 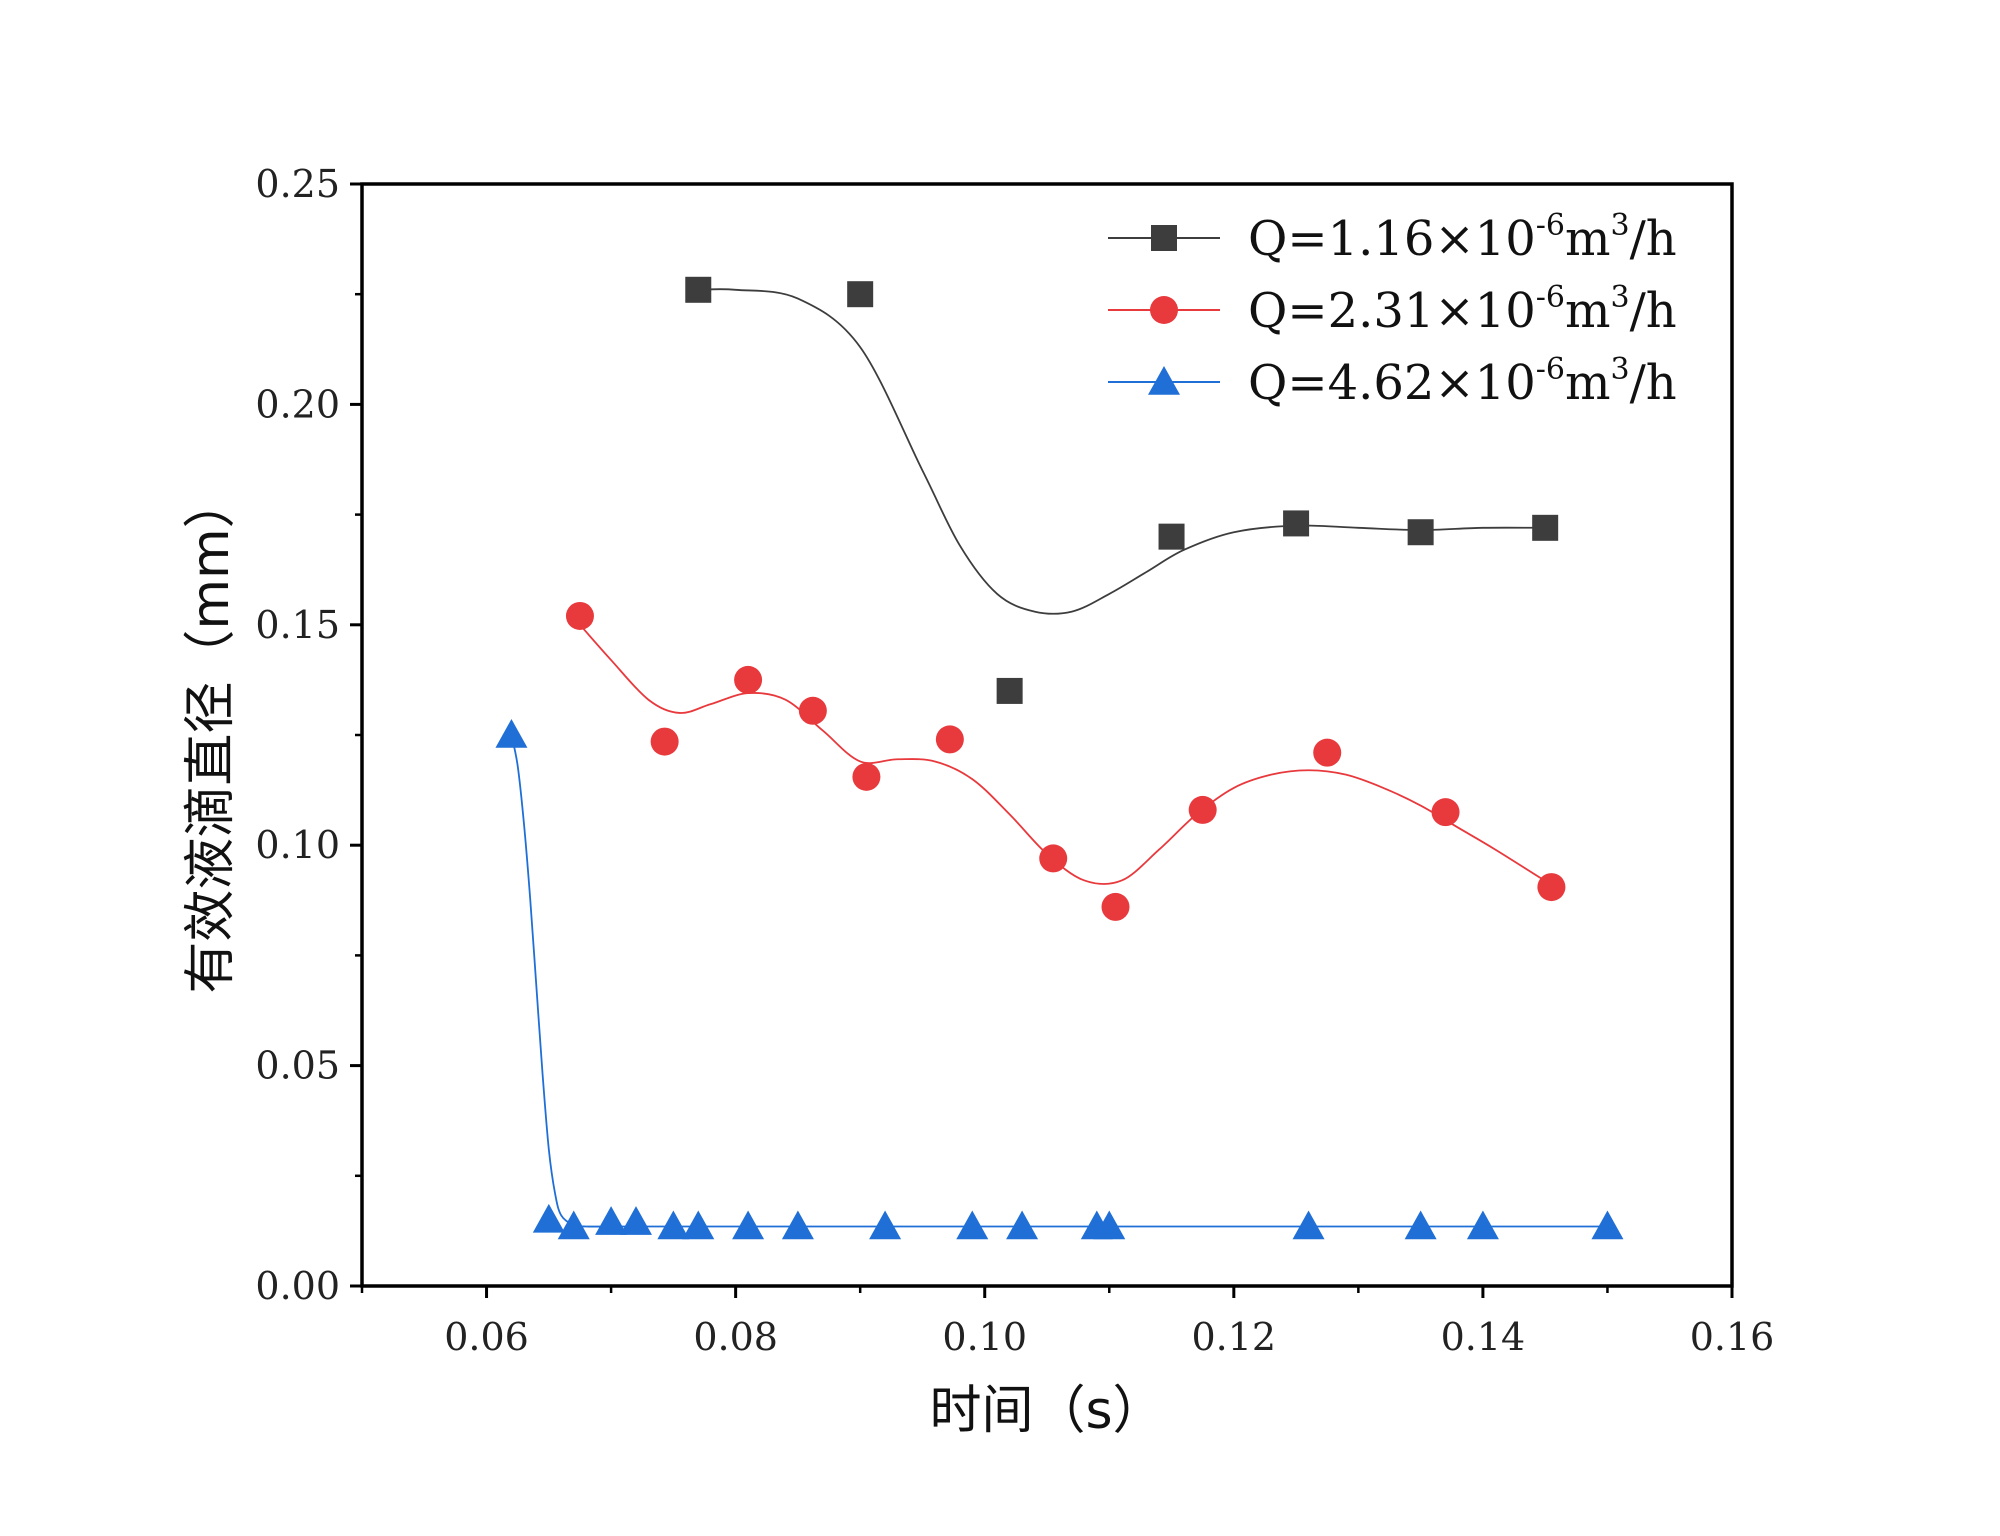 I want to click on y-tick-label: 0.25, so click(x=297, y=184).